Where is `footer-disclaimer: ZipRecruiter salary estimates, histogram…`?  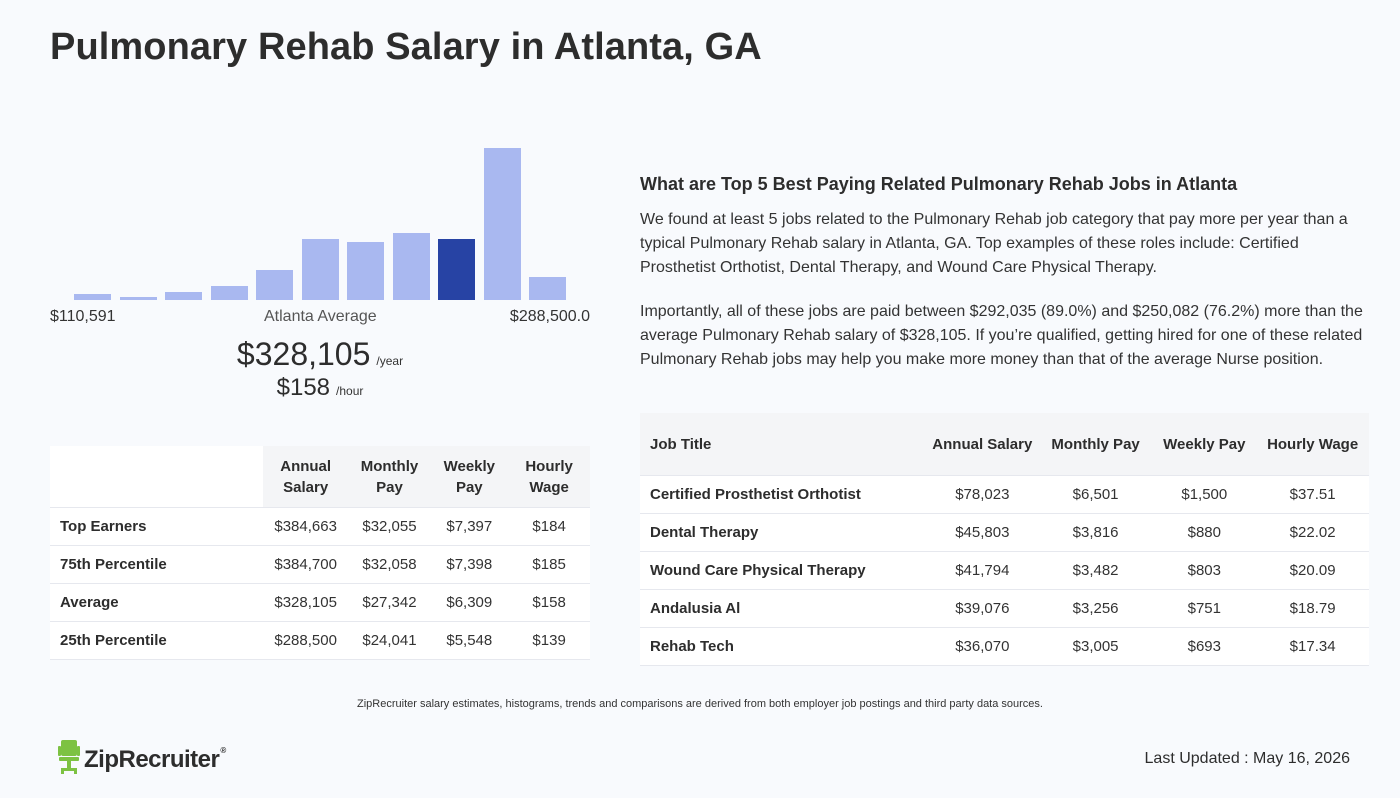 footer-disclaimer: ZipRecruiter salary estimates, histogram… is located at coordinates (700, 704).